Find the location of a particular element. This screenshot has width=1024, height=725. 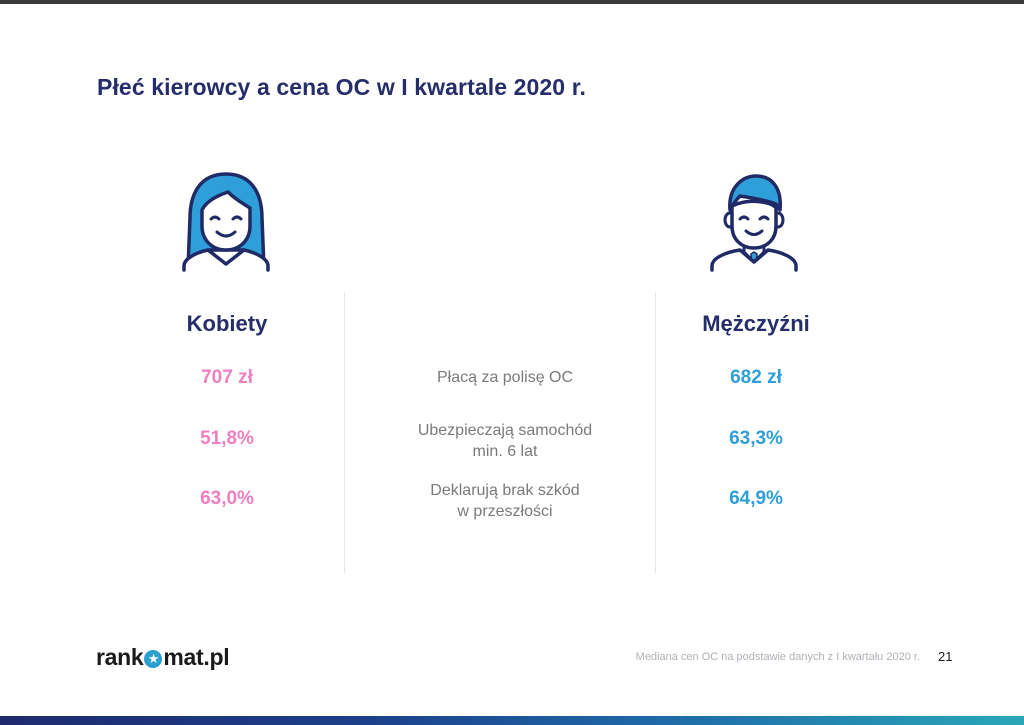

row-label-no-claims: Deklarują brak szkód w przeszłości is located at coordinates (505, 501).